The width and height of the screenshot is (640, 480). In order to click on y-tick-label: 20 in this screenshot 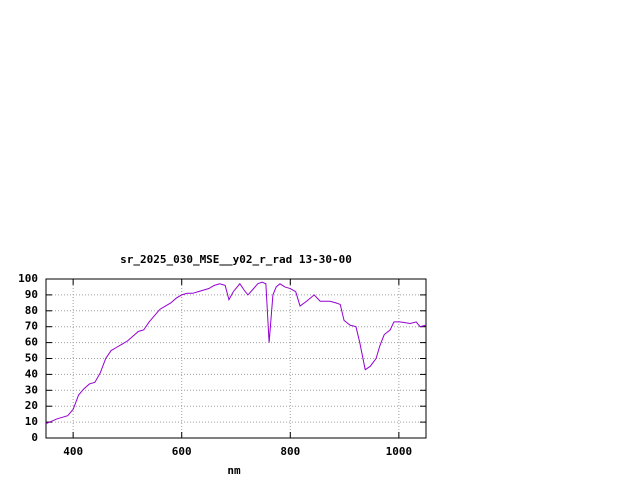, I will do `click(31, 405)`.